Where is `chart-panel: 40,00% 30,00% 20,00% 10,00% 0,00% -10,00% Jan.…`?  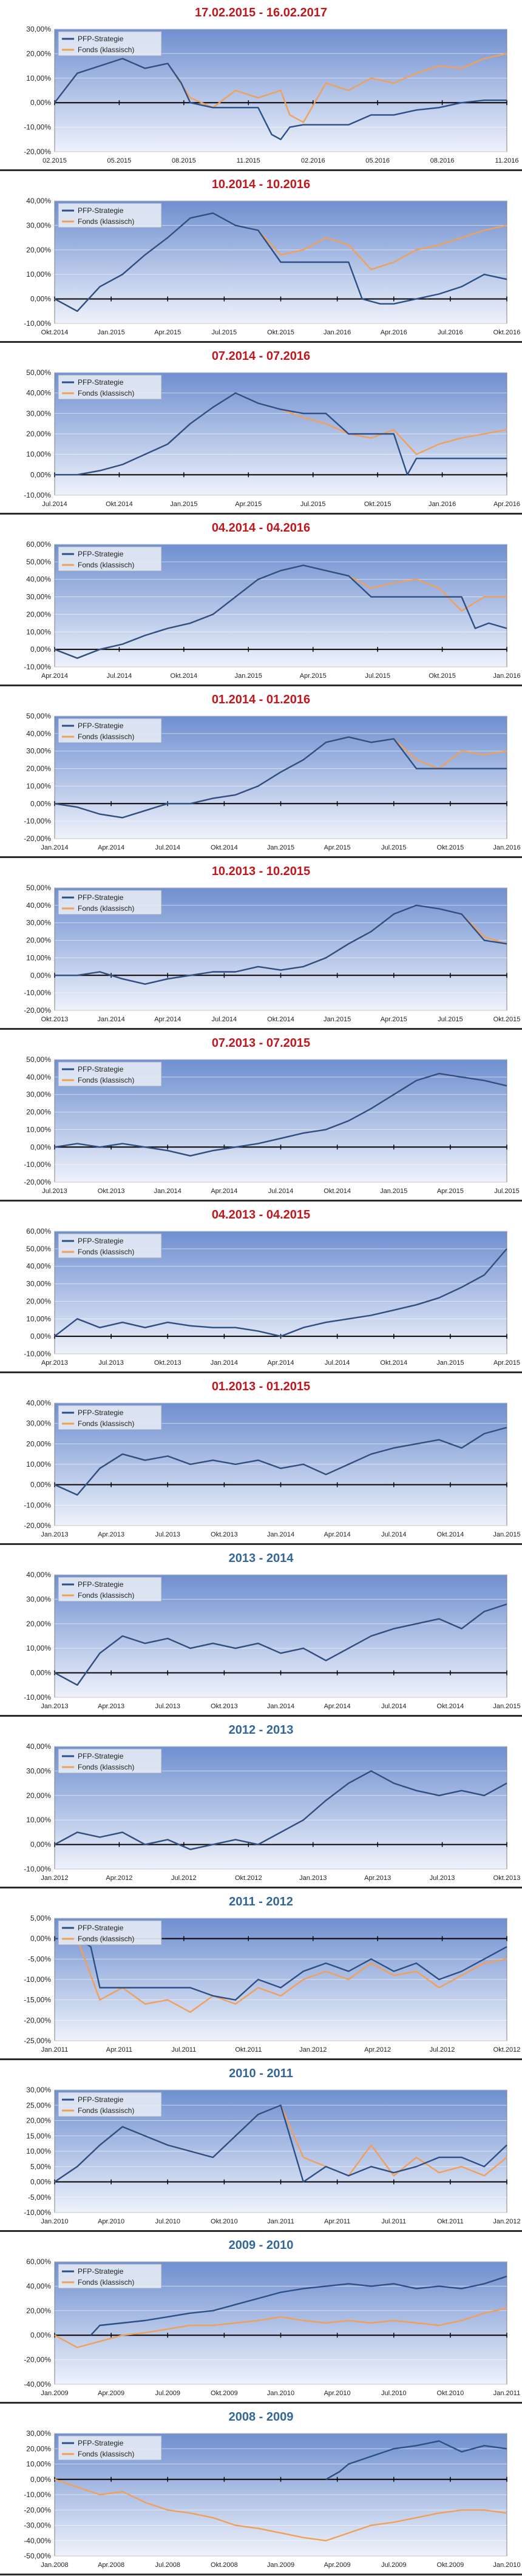
chart-panel: 40,00% 30,00% 20,00% 10,00% 0,00% -10,00% Jan.… is located at coordinates (261, 1803).